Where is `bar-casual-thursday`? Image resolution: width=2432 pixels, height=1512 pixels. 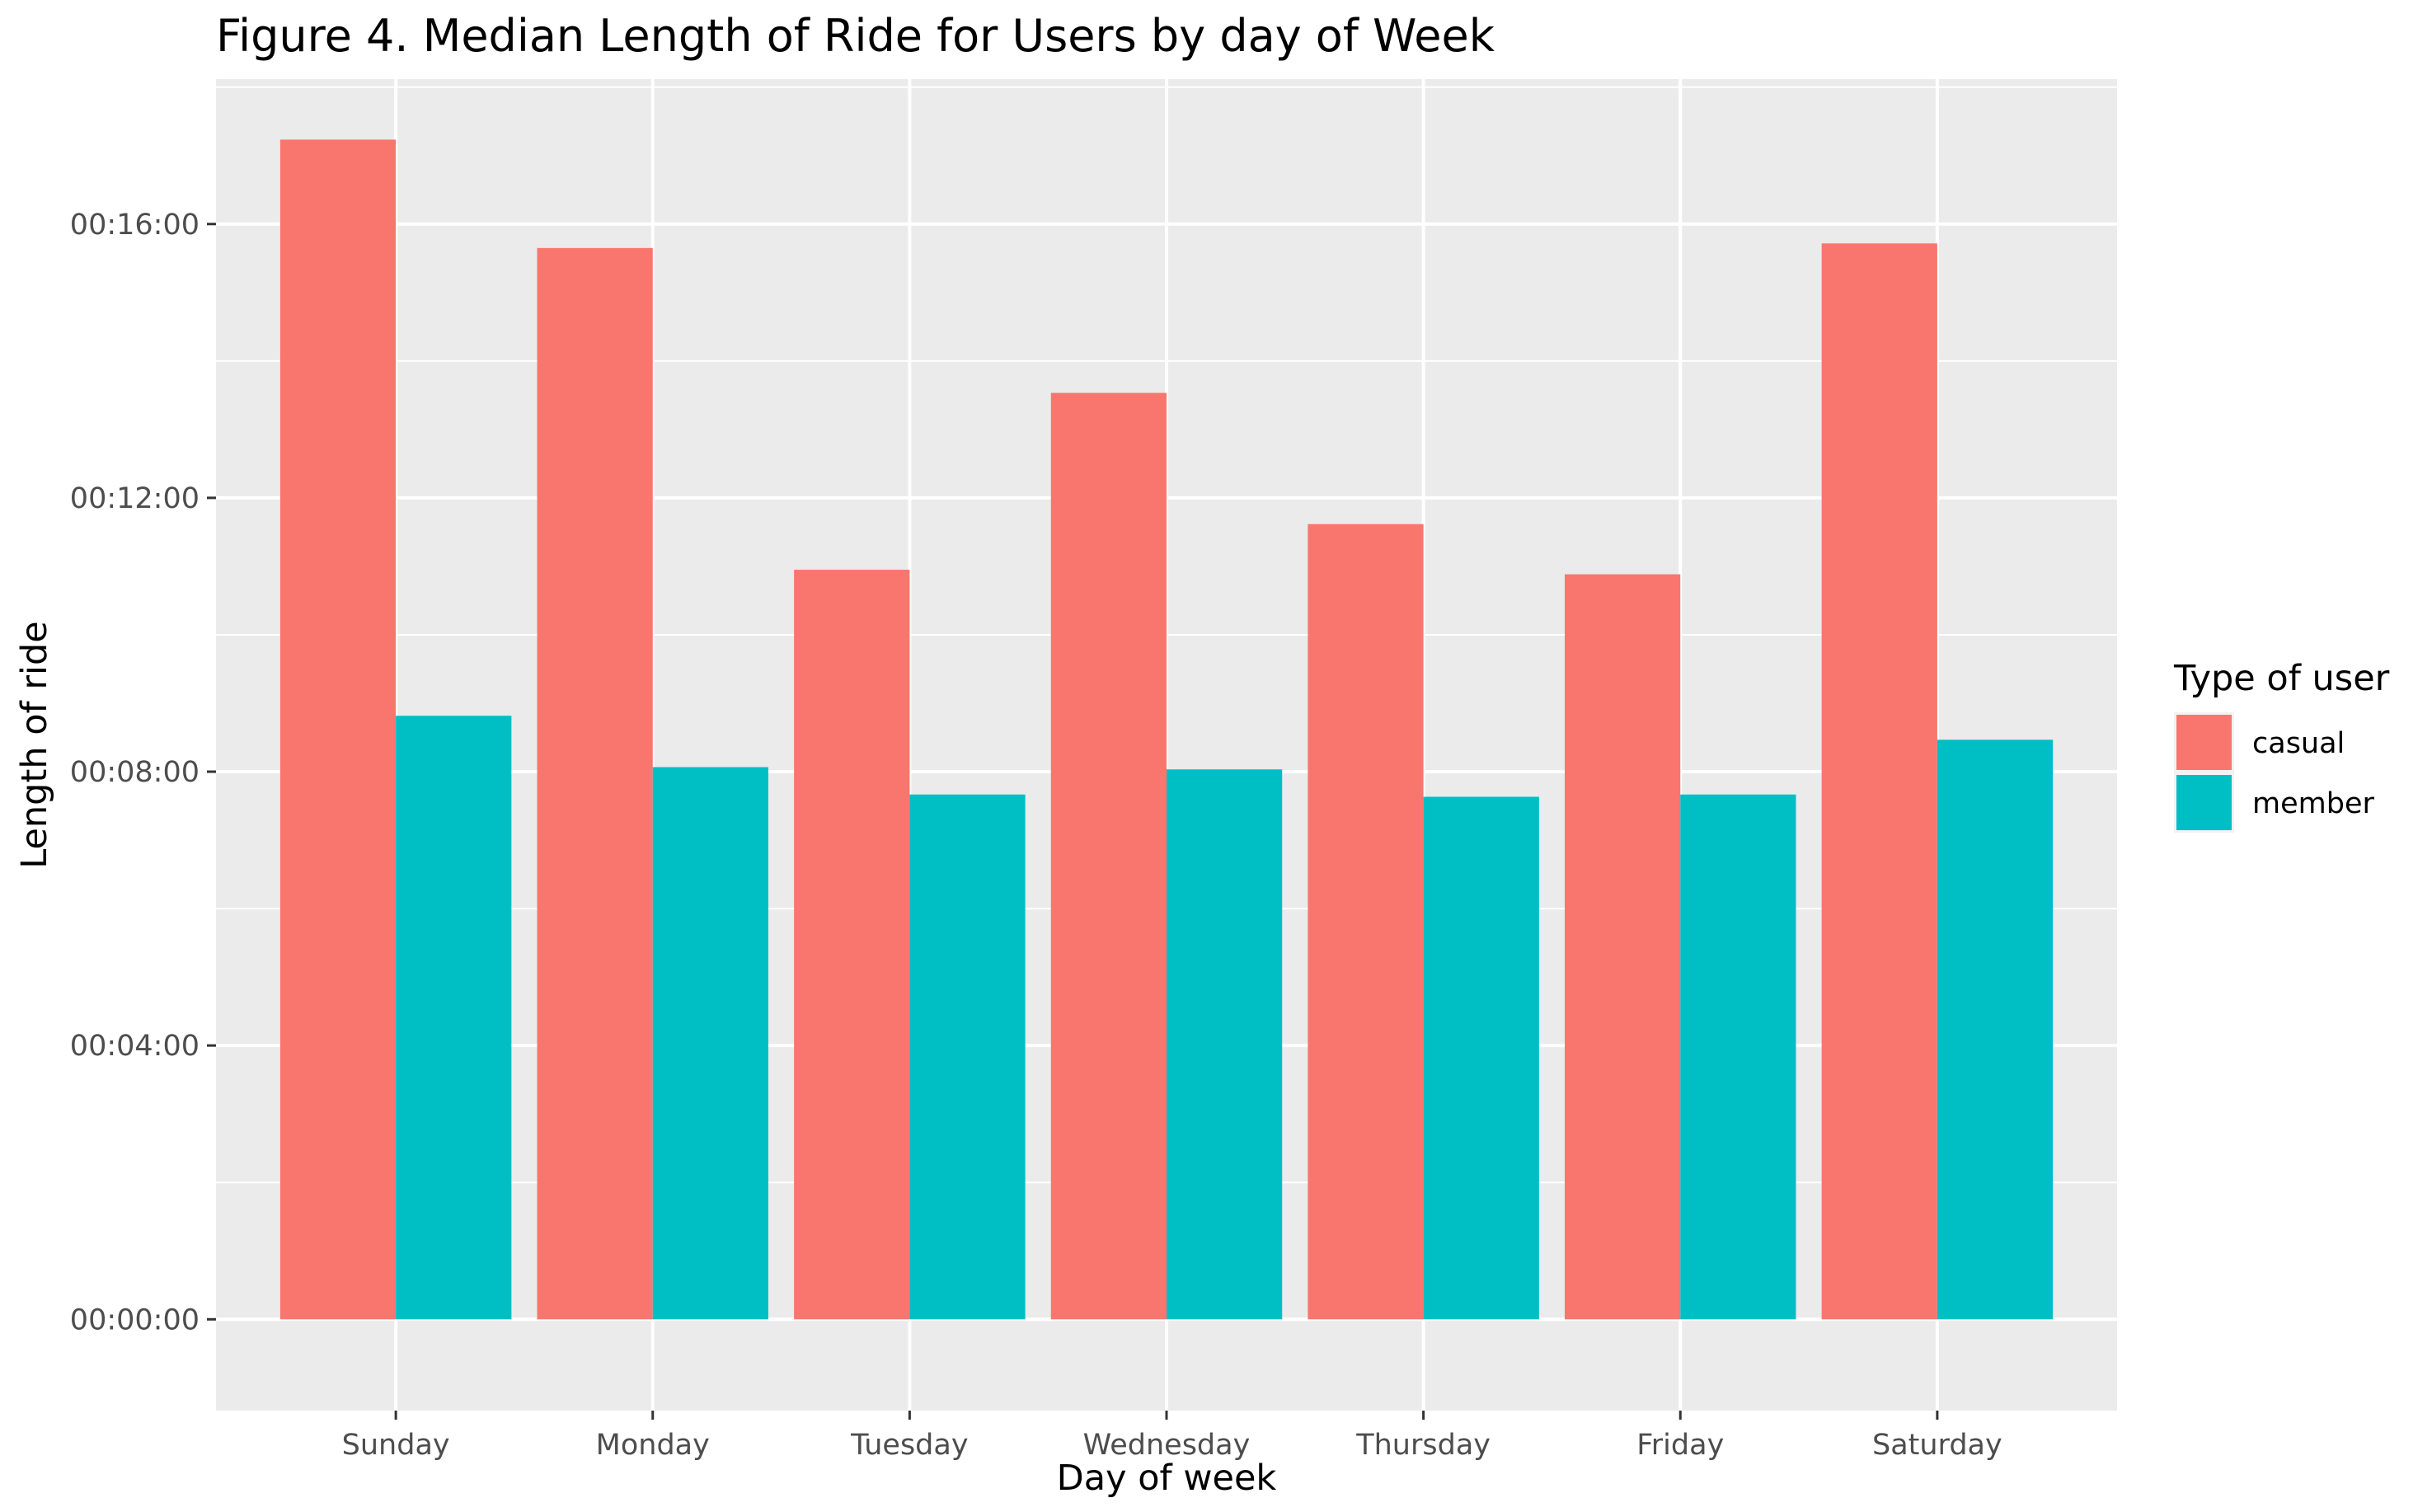 bar-casual-thursday is located at coordinates (1366, 922).